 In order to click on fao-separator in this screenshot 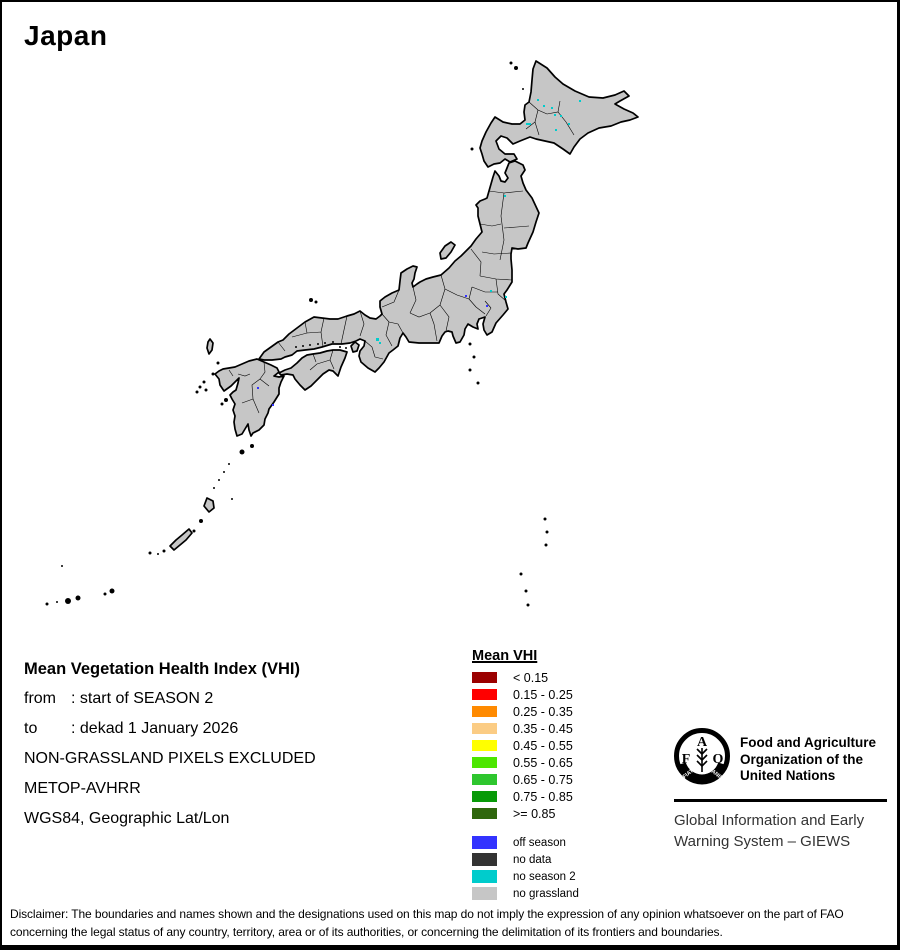, I will do `click(780, 800)`.